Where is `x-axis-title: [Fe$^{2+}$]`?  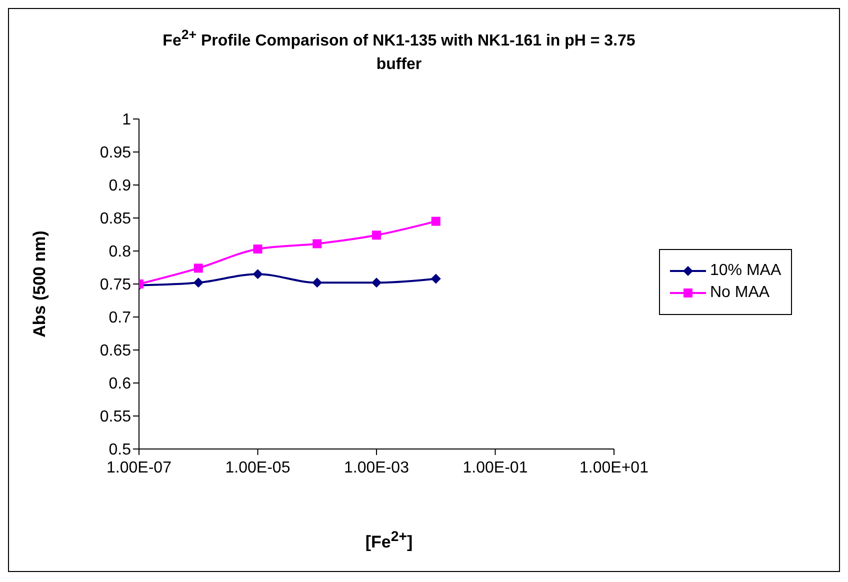
x-axis-title: [Fe$^{2+}$] is located at coordinates (389, 541).